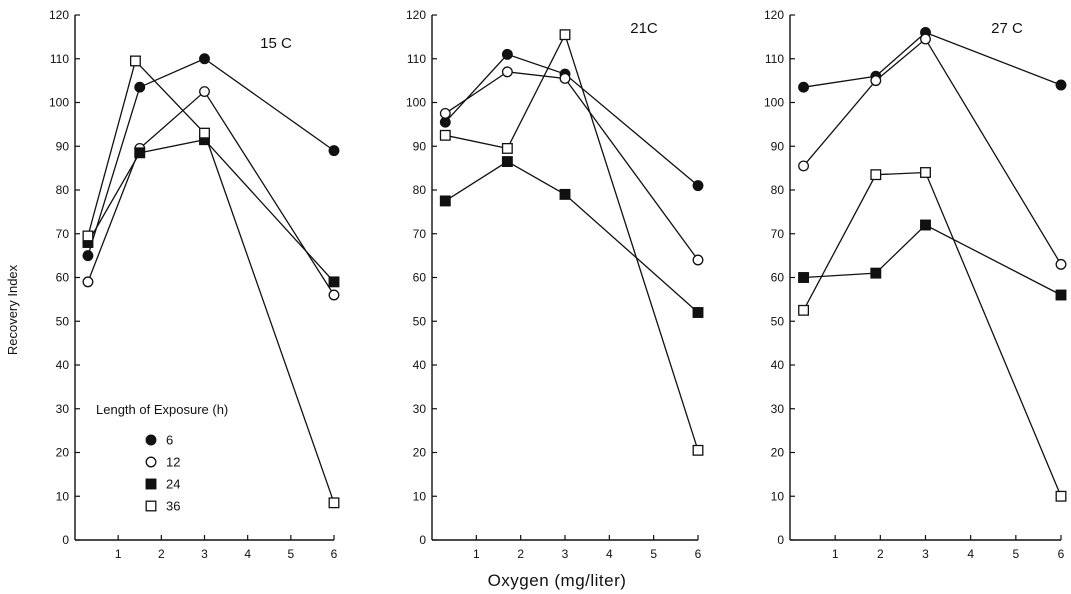 The width and height of the screenshot is (1071, 594). I want to click on x-axis-label: Oxygen (mg/liter), so click(557, 580).